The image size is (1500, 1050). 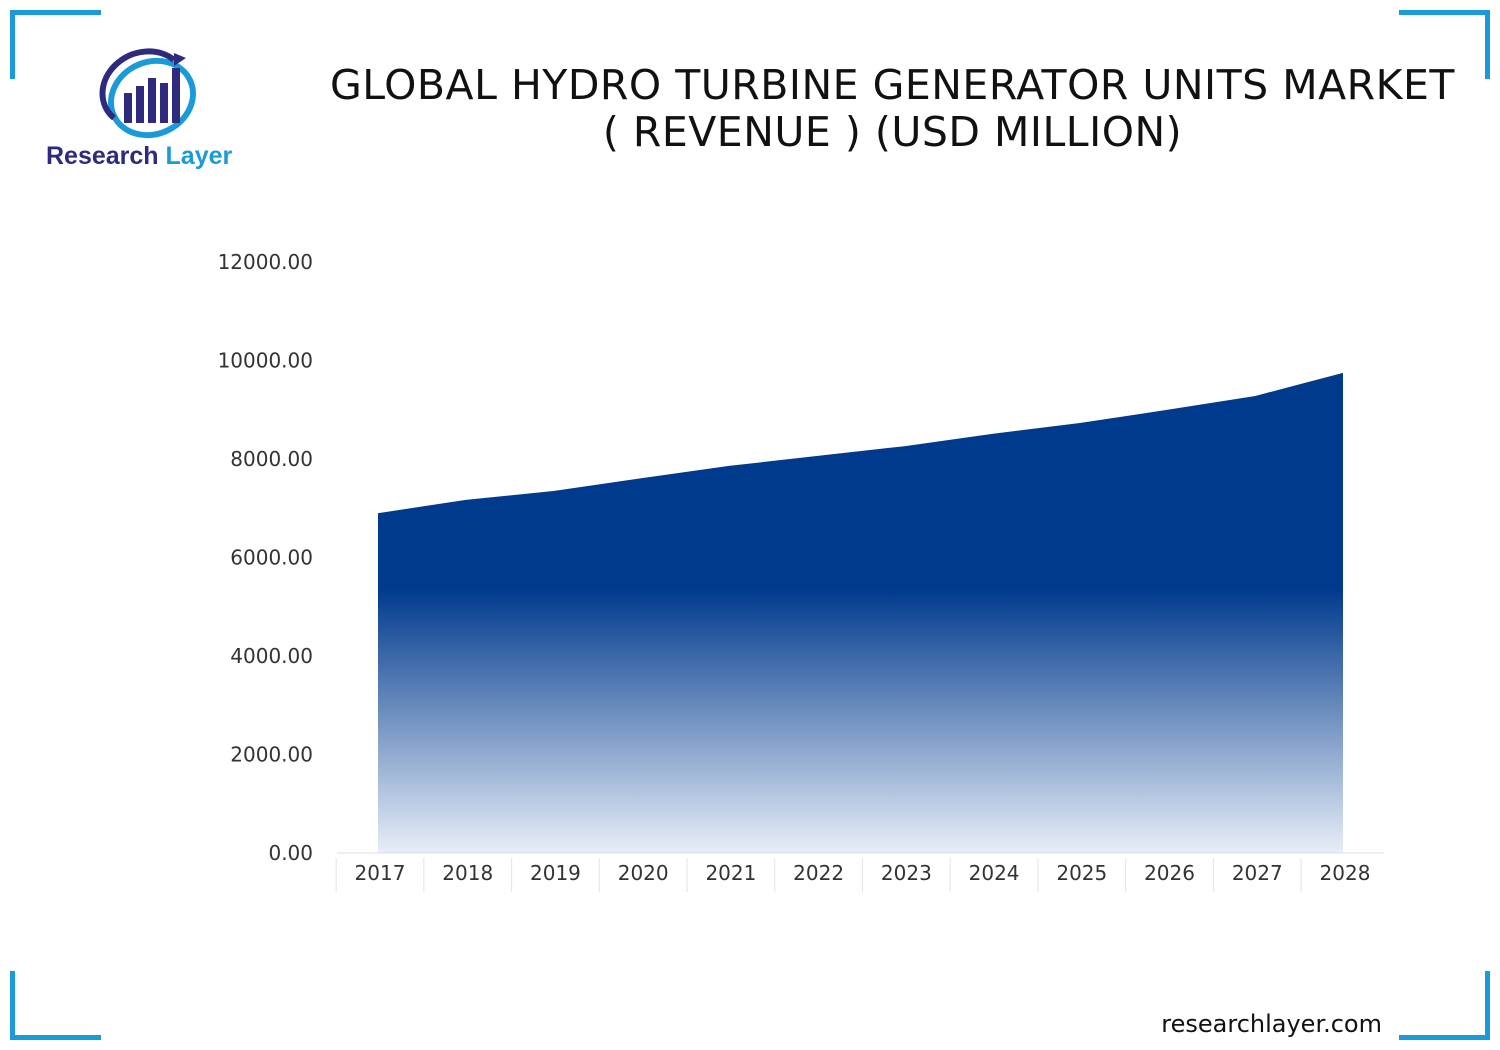 I want to click on y-tick-label: 6000.00, so click(x=271, y=558).